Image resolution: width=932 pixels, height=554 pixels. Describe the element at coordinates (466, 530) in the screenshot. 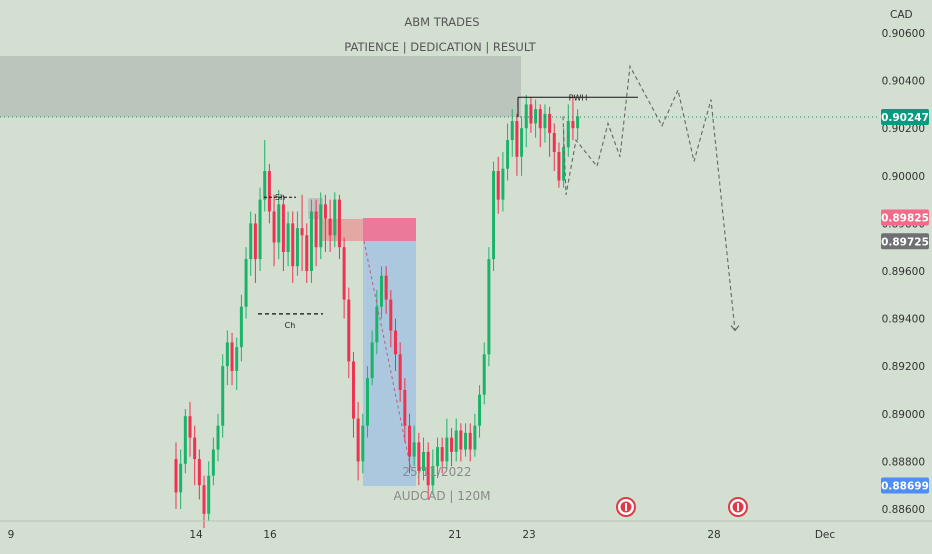

I see `time-axis: 791416212328Dec57` at that location.